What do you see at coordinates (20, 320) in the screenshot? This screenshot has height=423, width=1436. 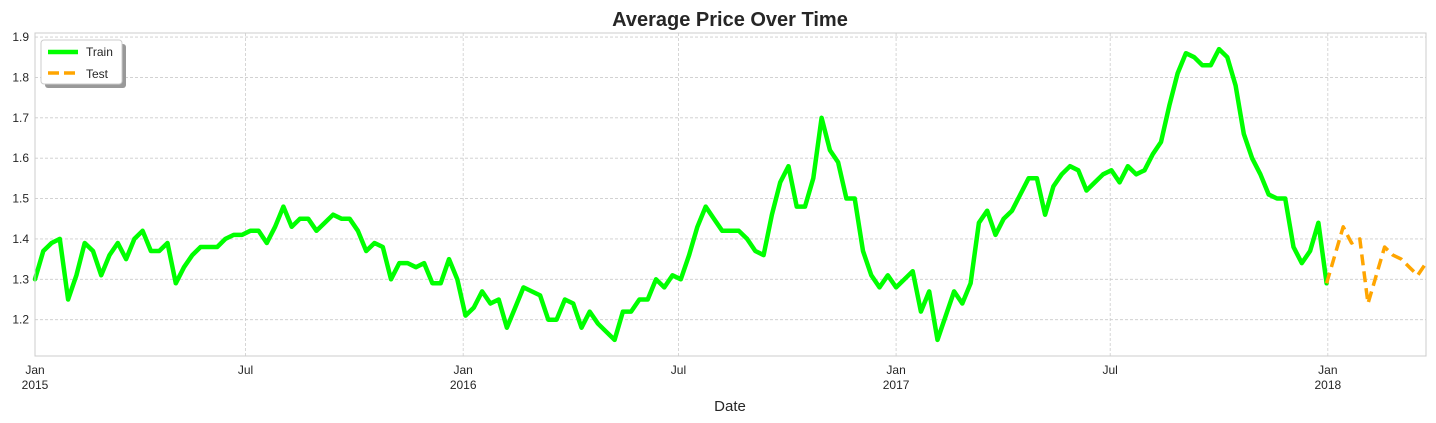 I see `y-tick-label: 1.2` at bounding box center [20, 320].